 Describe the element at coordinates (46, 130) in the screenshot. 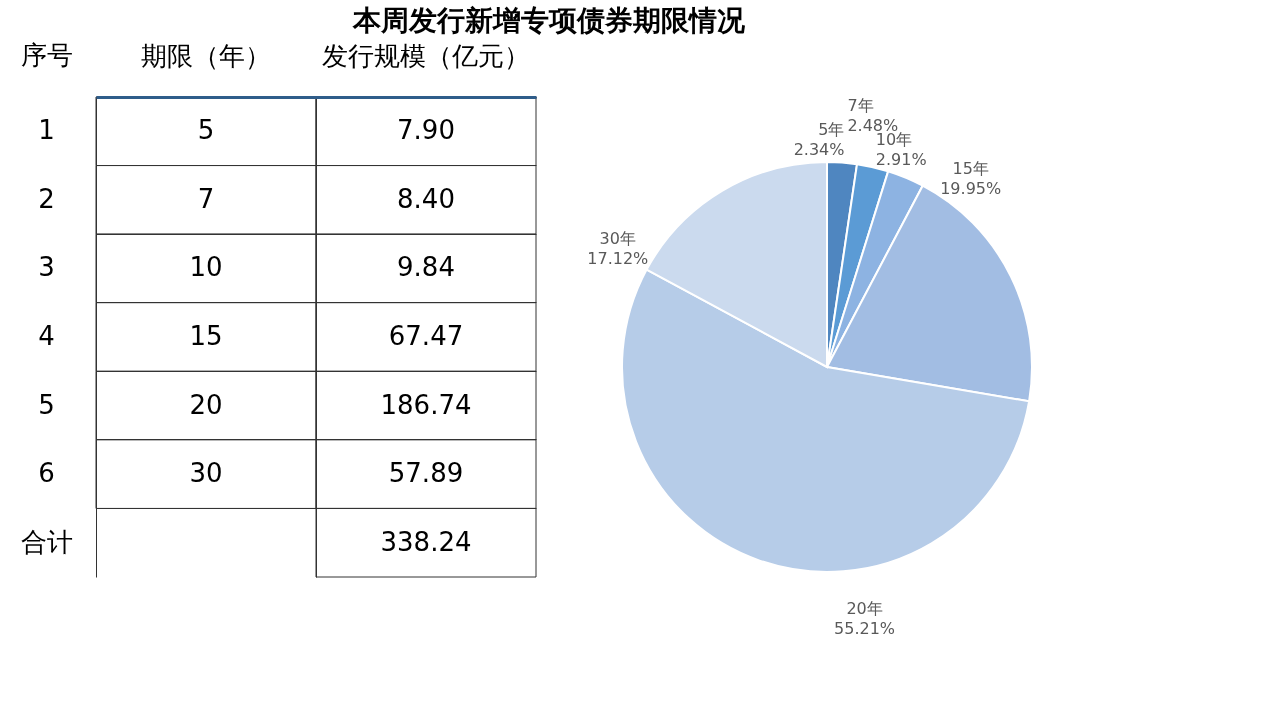

I see `y-tick-label: 1` at that location.